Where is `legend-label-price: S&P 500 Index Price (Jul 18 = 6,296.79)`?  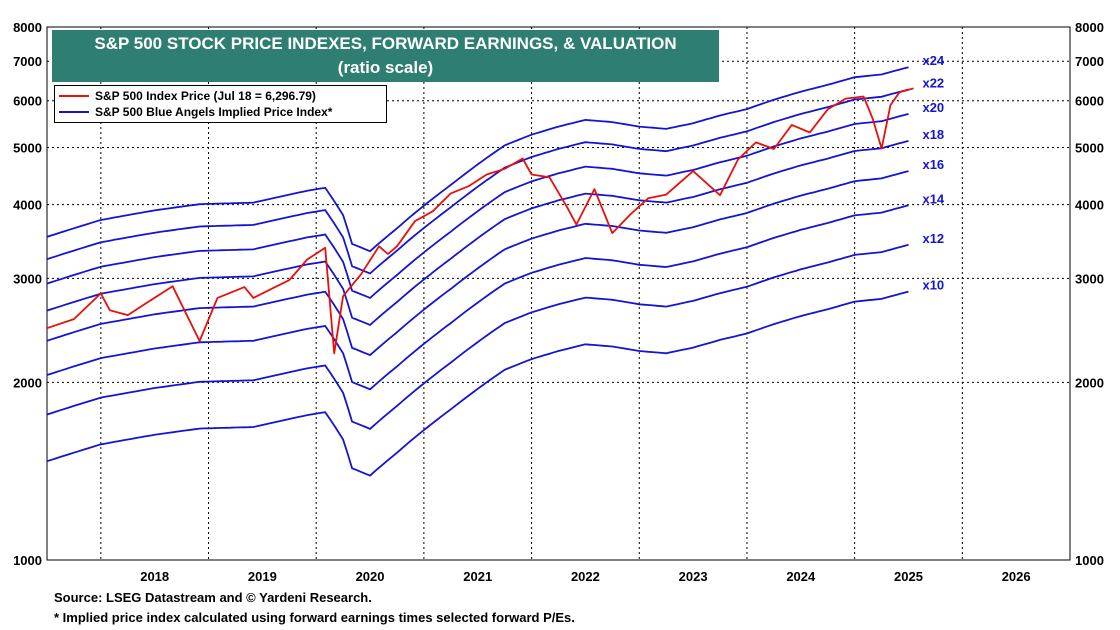 legend-label-price: S&P 500 Index Price (Jul 18 = 6,296.79) is located at coordinates (205, 96).